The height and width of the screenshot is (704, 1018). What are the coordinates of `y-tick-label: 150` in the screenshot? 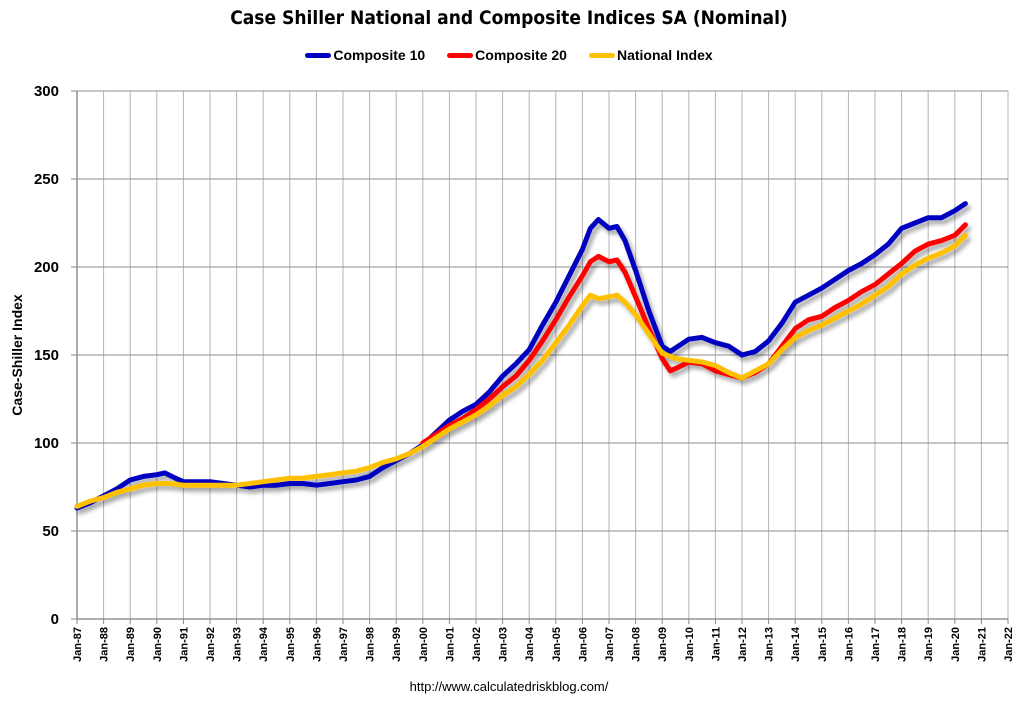 It's located at (46, 355).